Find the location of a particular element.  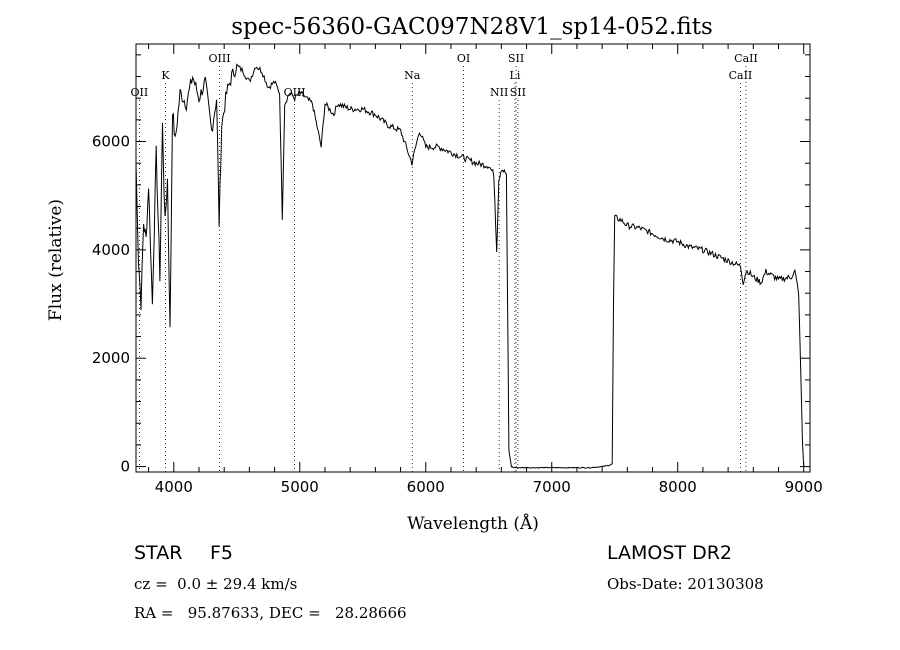

y-tick-label: 4000 is located at coordinates (111, 250).